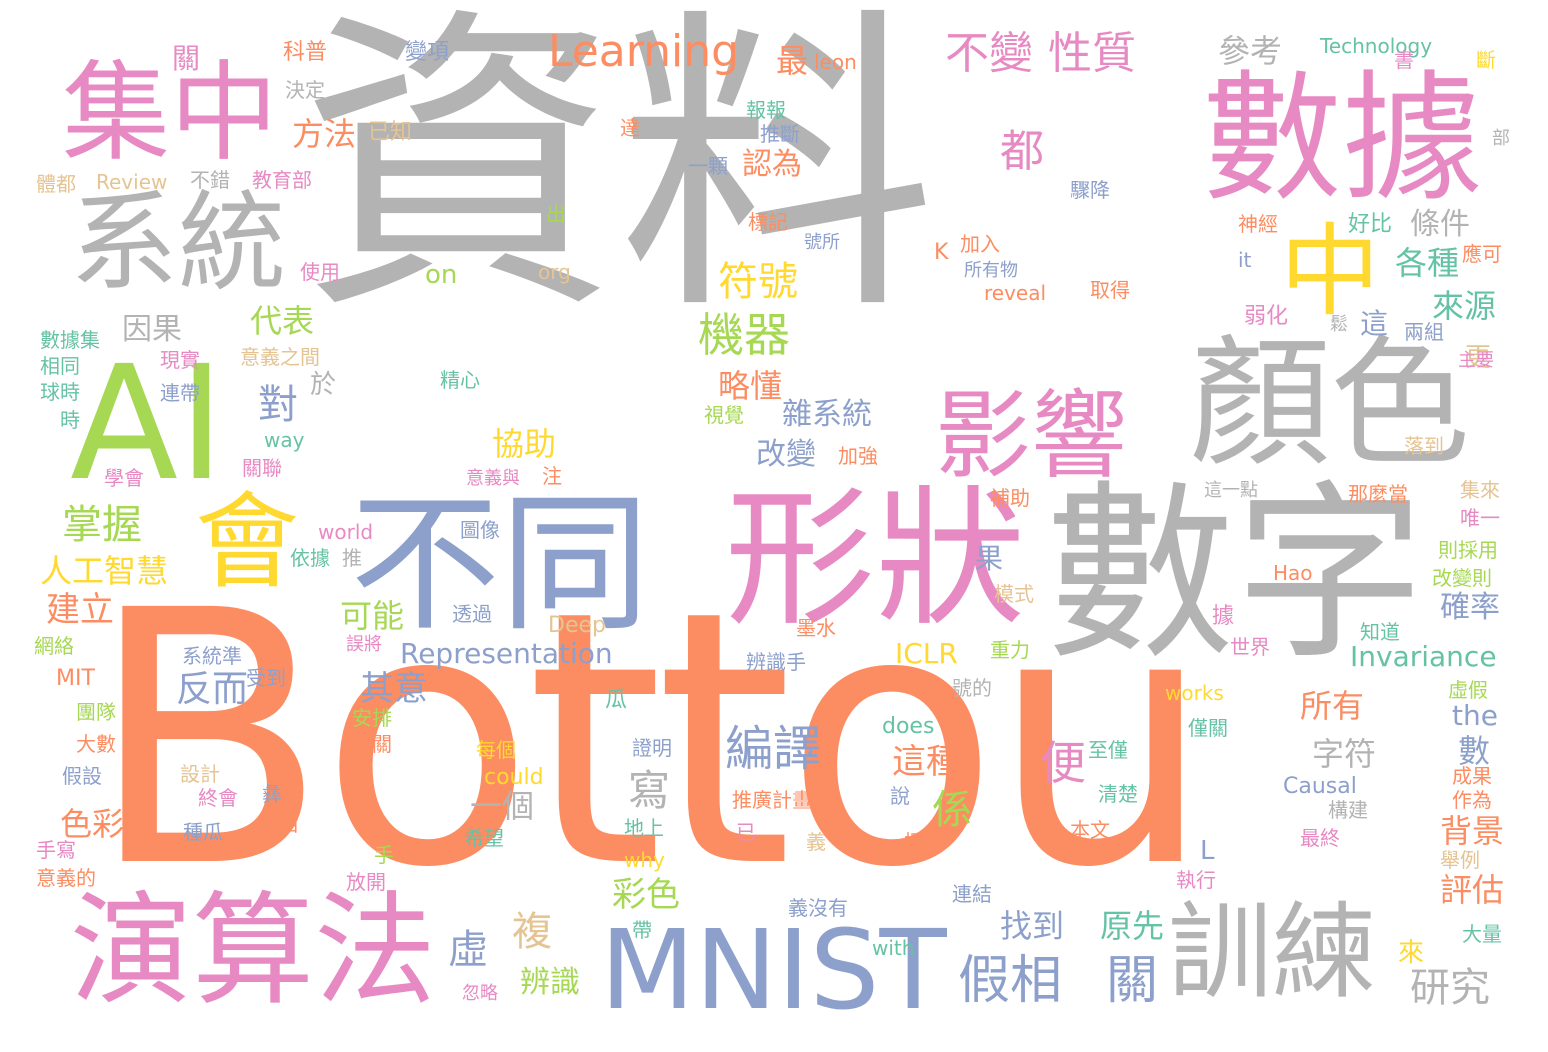 The width and height of the screenshot is (1548, 1052). What do you see at coordinates (744, 335) in the screenshot?
I see `word-jiqi: 機器` at bounding box center [744, 335].